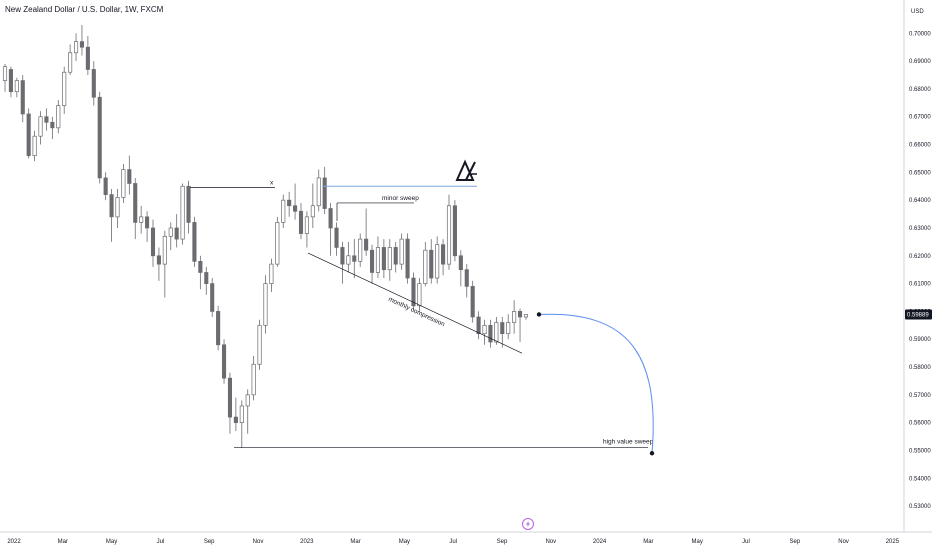  I want to click on x-tick-label: 2024, so click(600, 542).